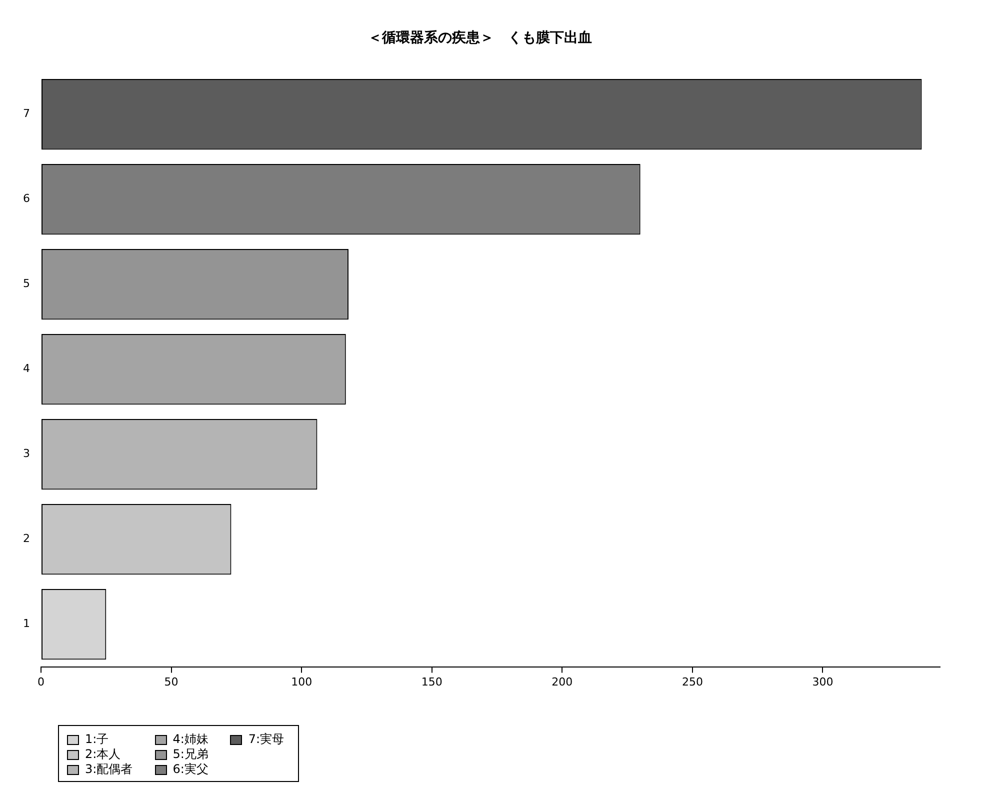 The image size is (1000, 800). Describe the element at coordinates (190, 769) in the screenshot. I see `legend-label: 6:実父` at that location.